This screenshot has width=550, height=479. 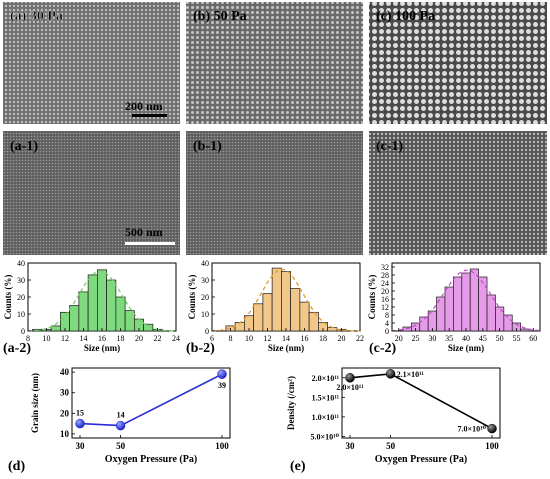 I want to click on sem-label-a1: (a-1), so click(x=24, y=146).